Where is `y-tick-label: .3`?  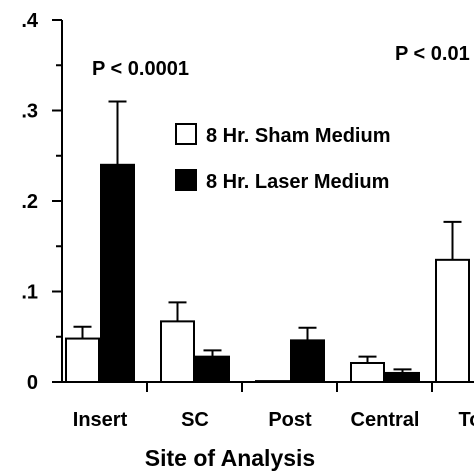 y-tick-label: .3 is located at coordinates (29, 112).